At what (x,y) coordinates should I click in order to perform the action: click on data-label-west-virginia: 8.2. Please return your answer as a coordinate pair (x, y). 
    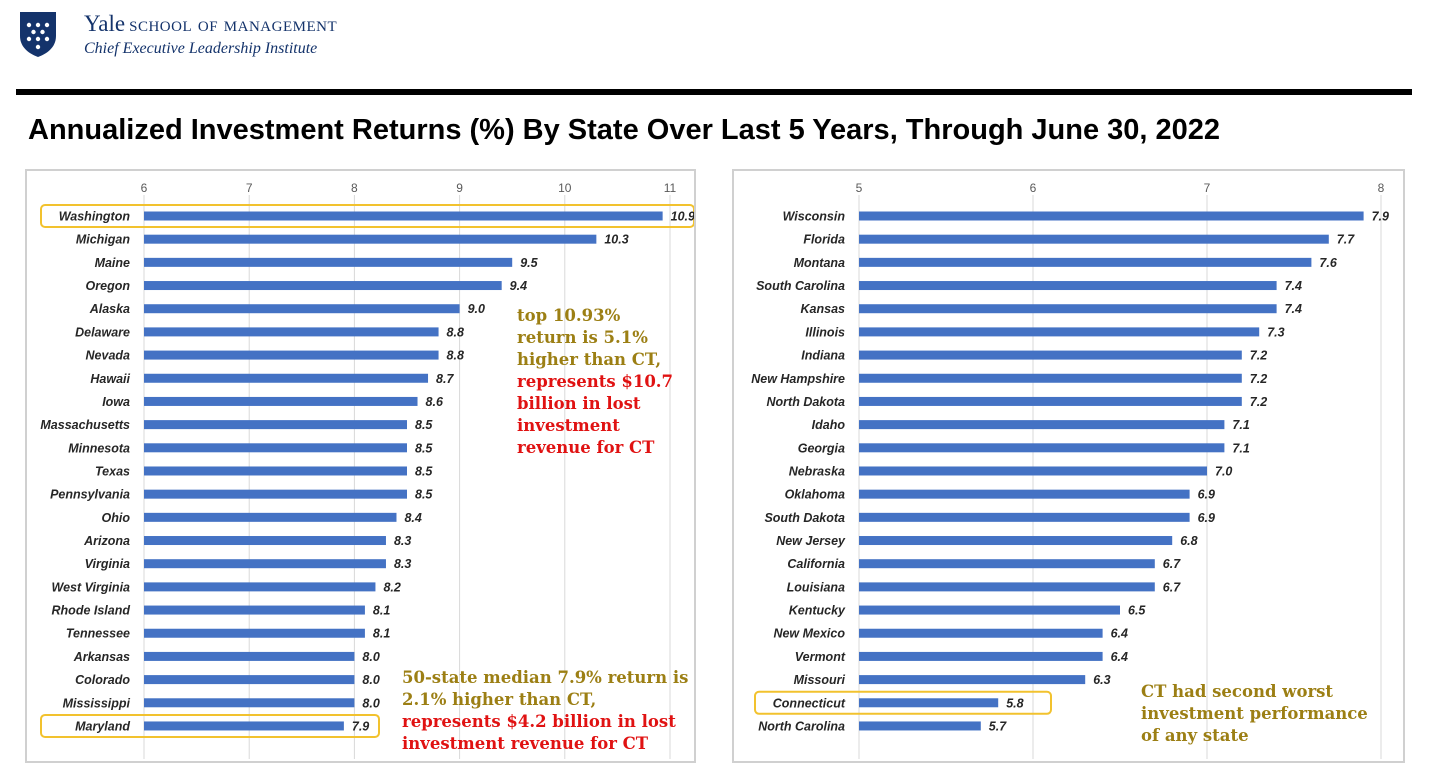
    Looking at the image, I should click on (391, 587).